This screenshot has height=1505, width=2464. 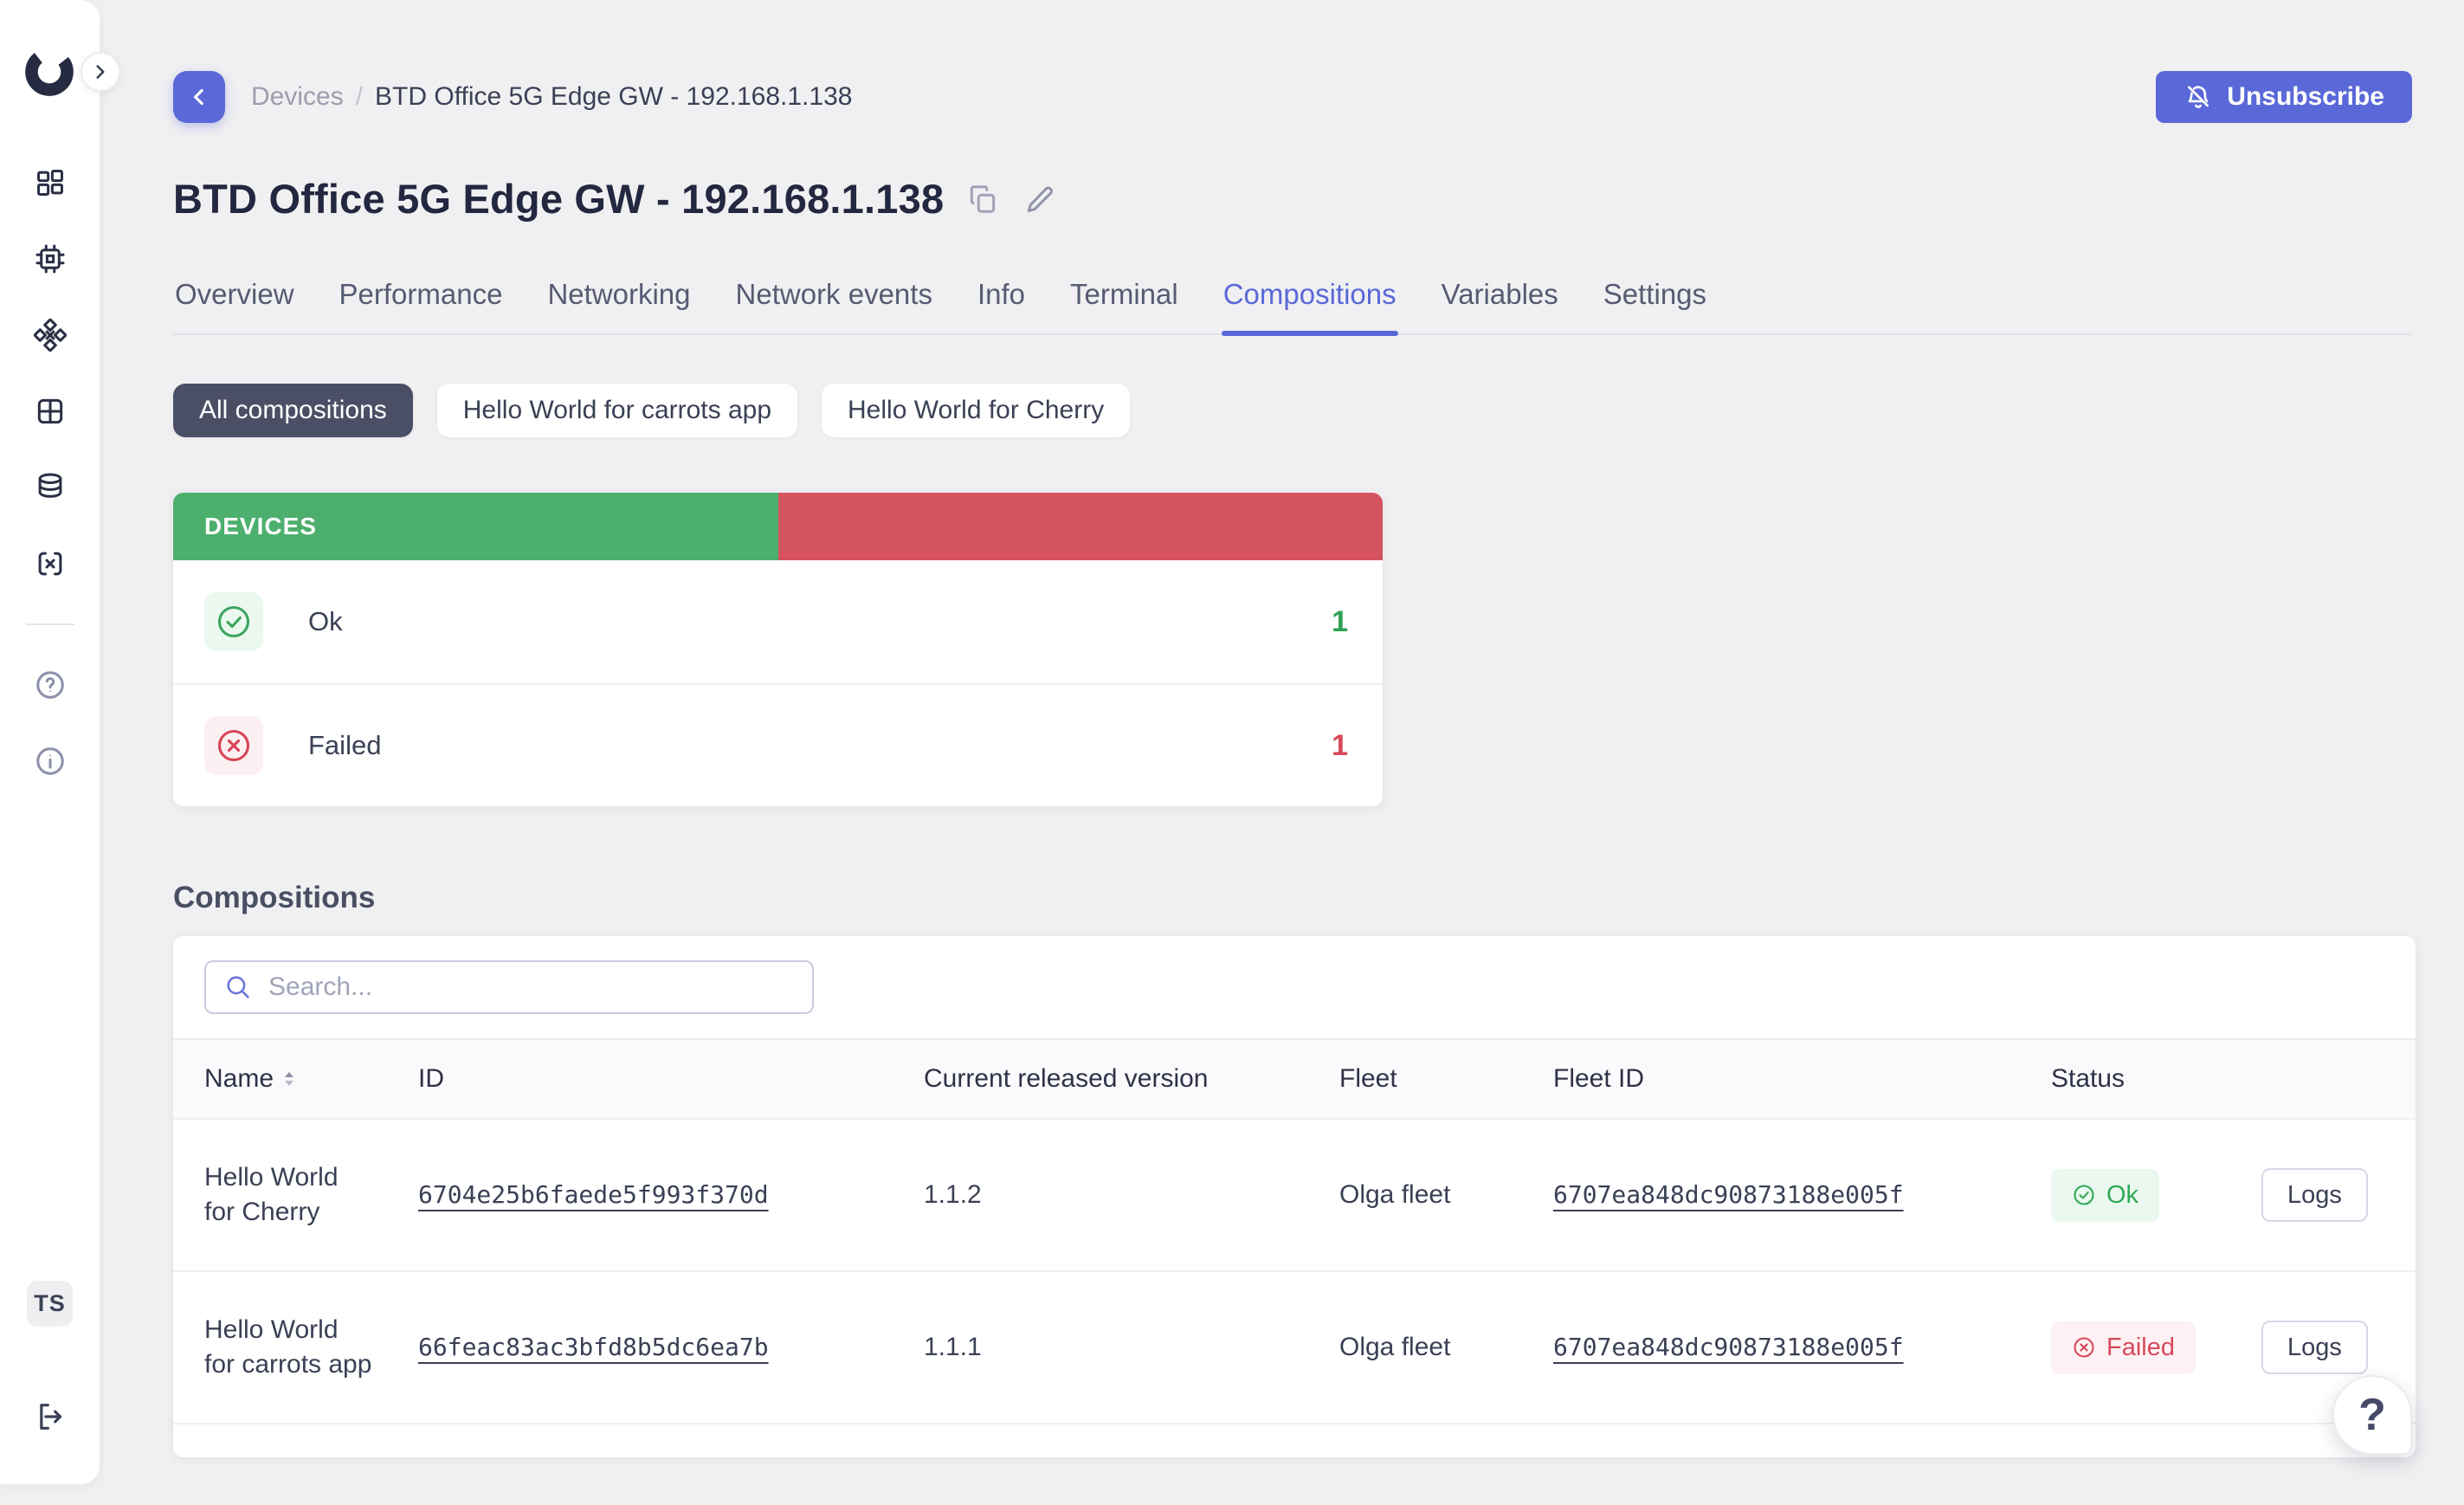 I want to click on brand-logo, so click(x=49, y=72).